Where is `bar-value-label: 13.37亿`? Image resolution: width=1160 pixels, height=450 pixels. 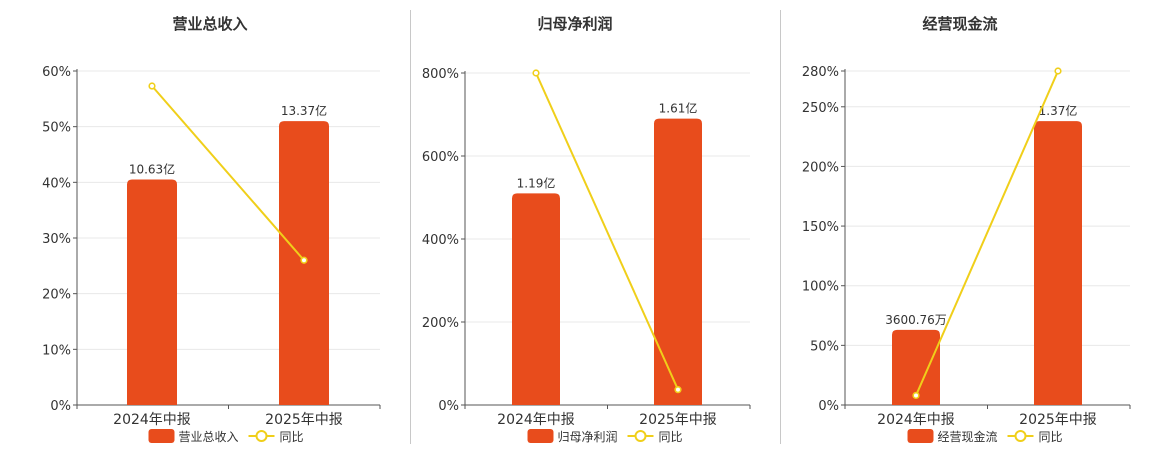 bar-value-label: 13.37亿 is located at coordinates (304, 110).